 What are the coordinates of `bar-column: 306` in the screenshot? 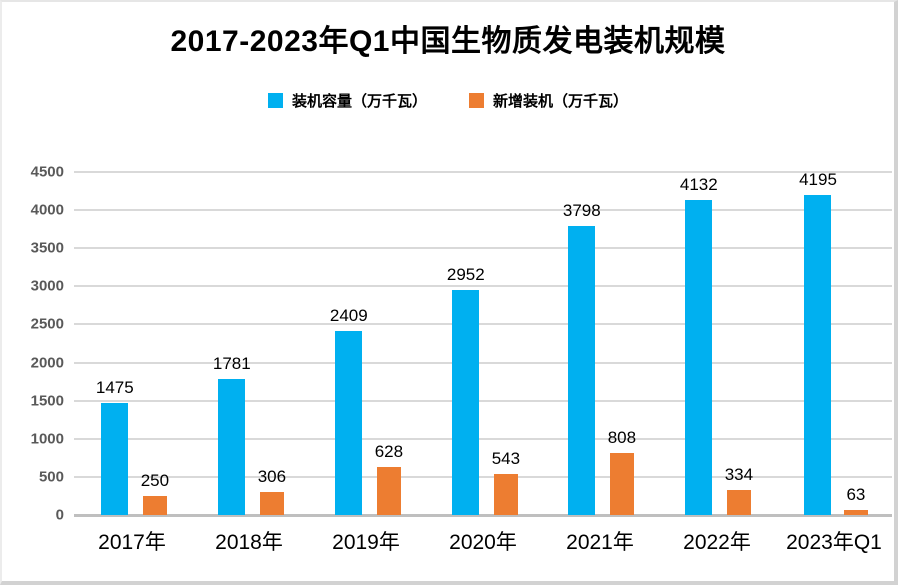 It's located at (272, 491).